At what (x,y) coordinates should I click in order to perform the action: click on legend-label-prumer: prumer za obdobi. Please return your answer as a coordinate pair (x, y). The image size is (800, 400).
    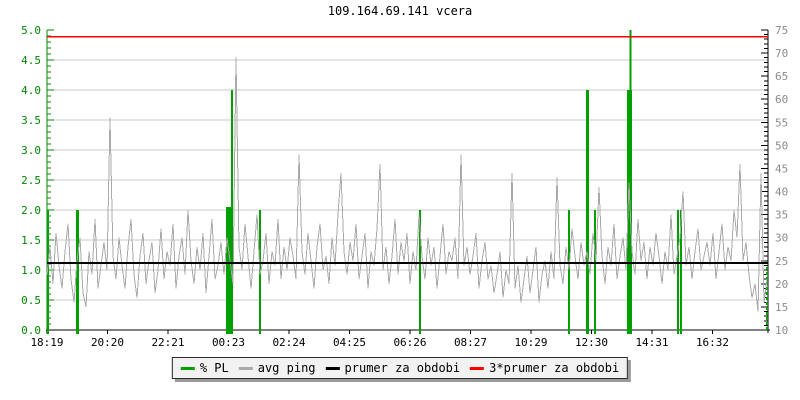
    Looking at the image, I should click on (402, 368).